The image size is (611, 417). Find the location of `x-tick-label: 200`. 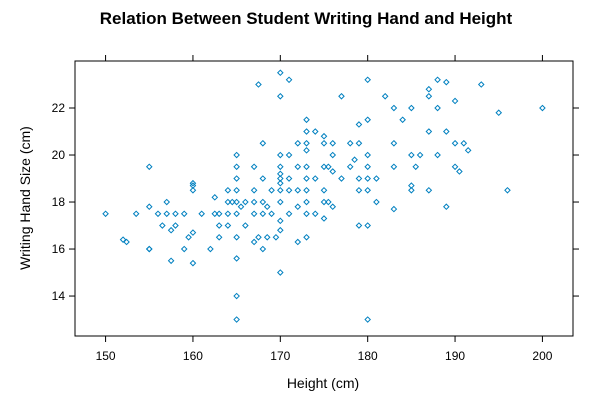

x-tick-label: 200 is located at coordinates (542, 356).